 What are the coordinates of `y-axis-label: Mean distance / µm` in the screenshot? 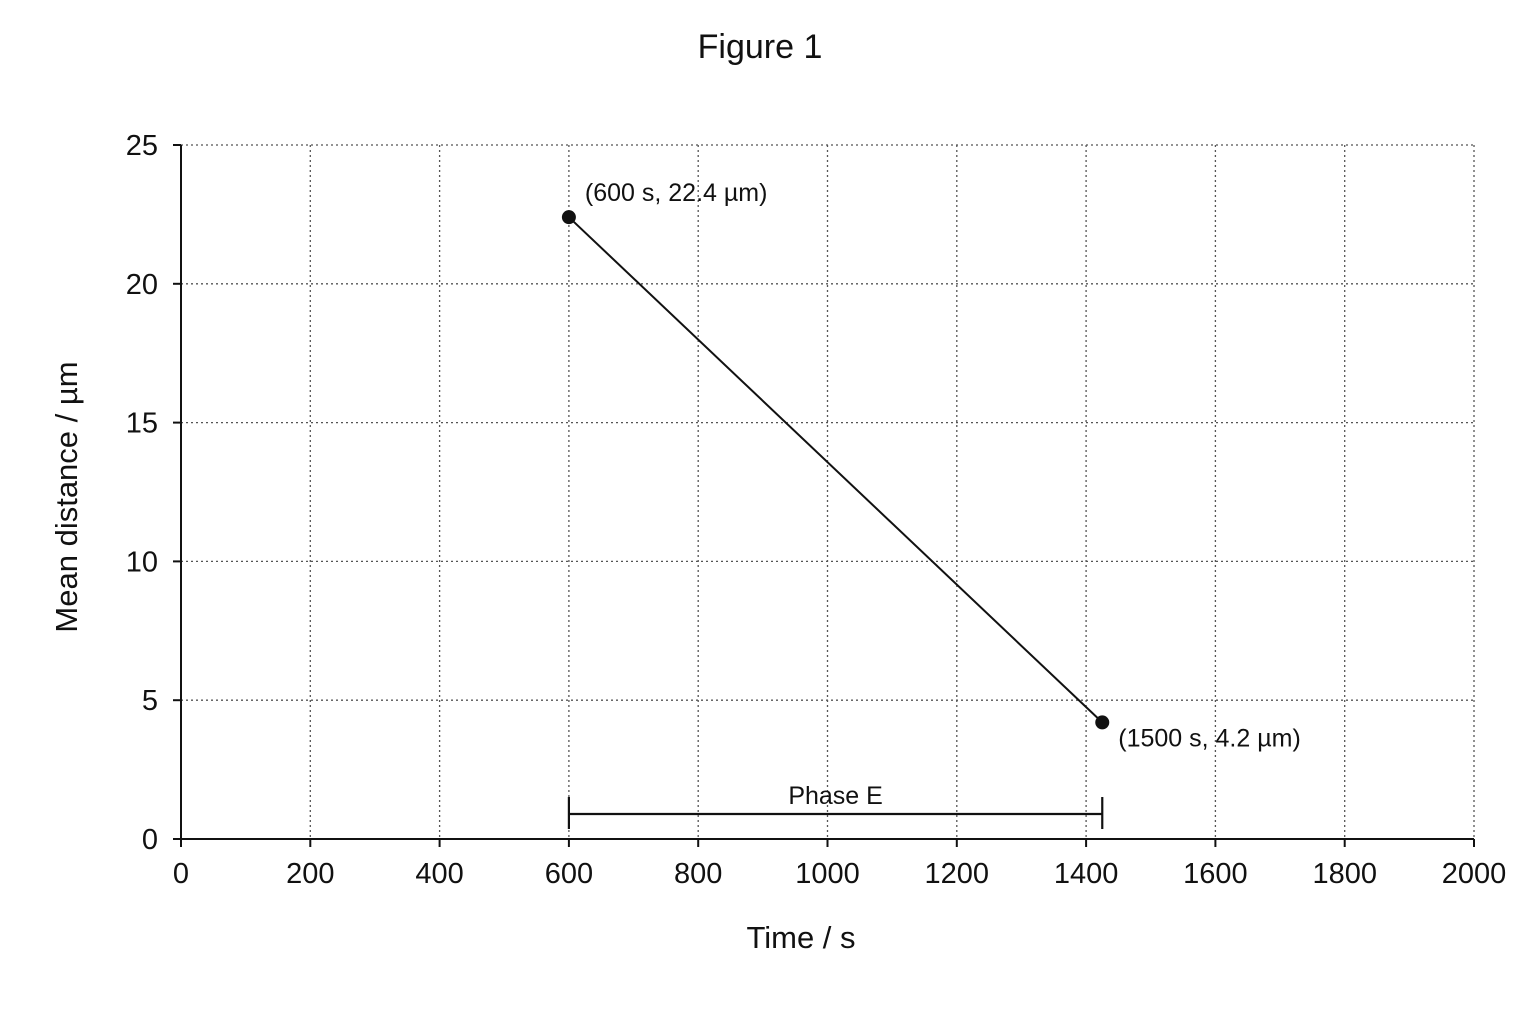 It's located at (66, 496).